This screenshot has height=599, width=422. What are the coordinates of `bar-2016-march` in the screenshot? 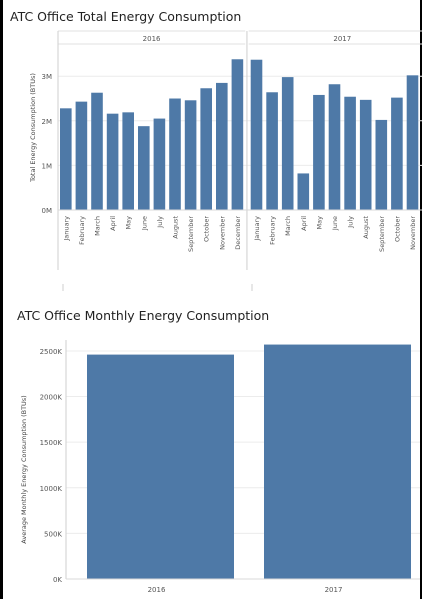 It's located at (97, 151).